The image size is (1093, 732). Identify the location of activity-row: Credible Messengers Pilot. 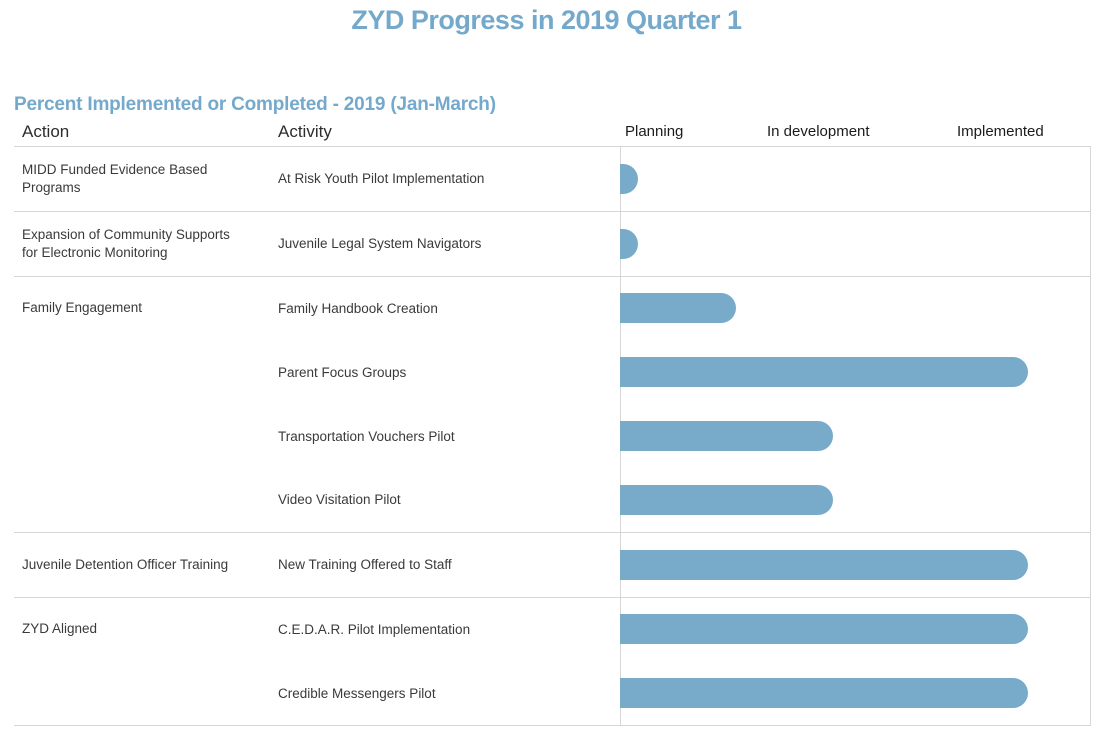
(684, 693).